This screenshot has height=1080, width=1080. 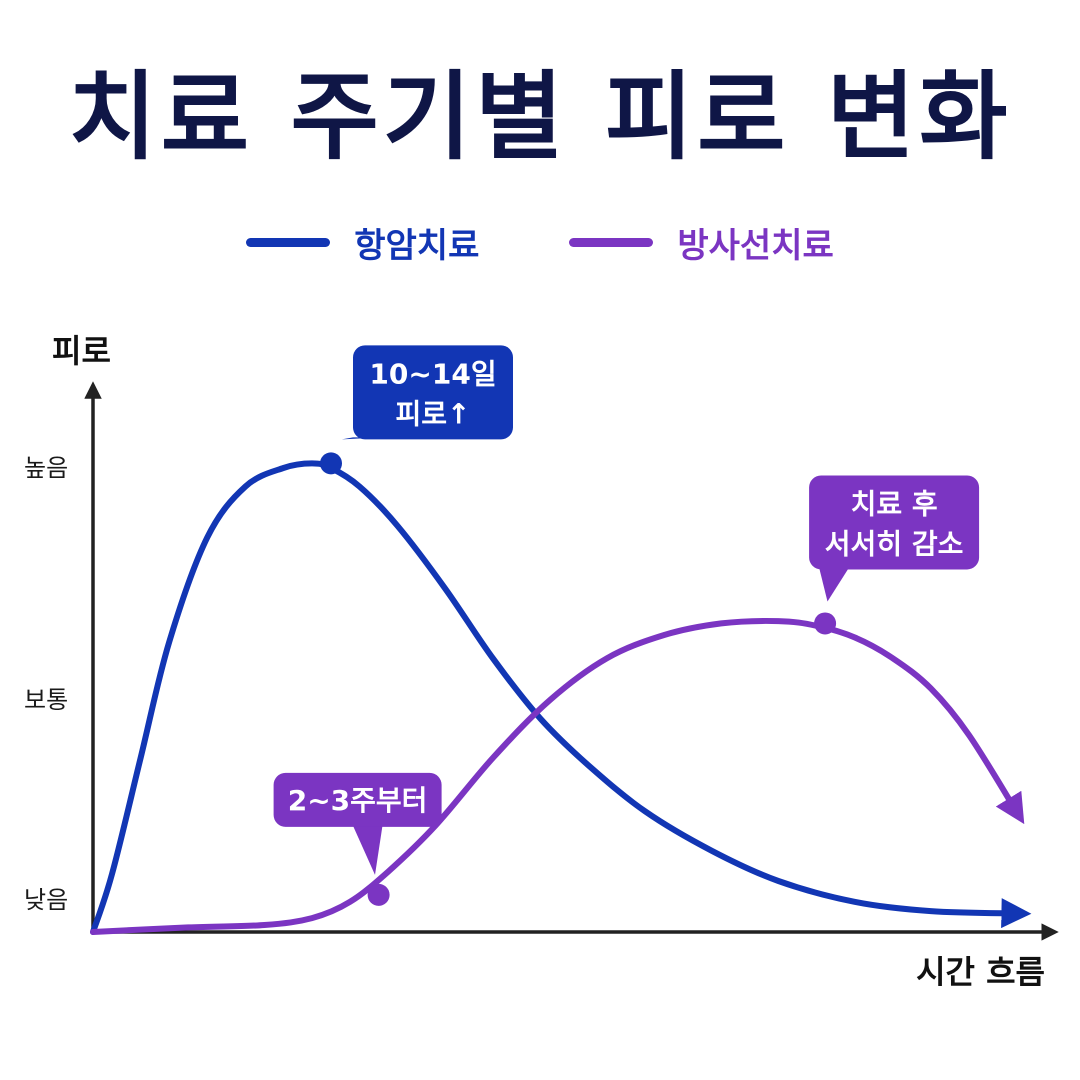 What do you see at coordinates (894, 503) in the screenshot?
I see `callout-text: 치료 후` at bounding box center [894, 503].